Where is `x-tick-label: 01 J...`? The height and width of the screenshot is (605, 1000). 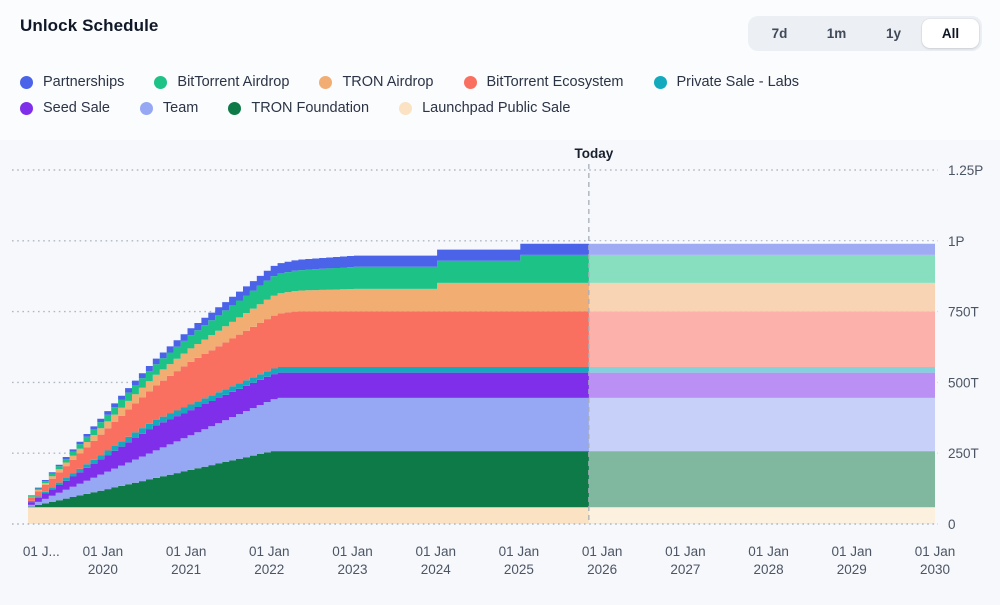
x-tick-label: 01 J... is located at coordinates (41, 551).